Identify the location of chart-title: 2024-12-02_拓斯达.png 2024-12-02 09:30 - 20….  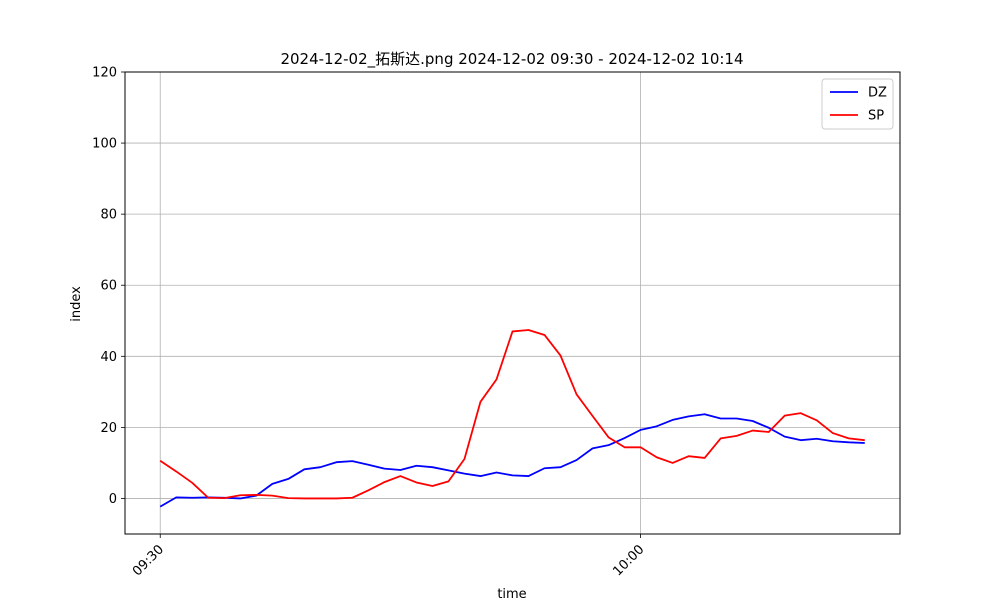
(511, 59).